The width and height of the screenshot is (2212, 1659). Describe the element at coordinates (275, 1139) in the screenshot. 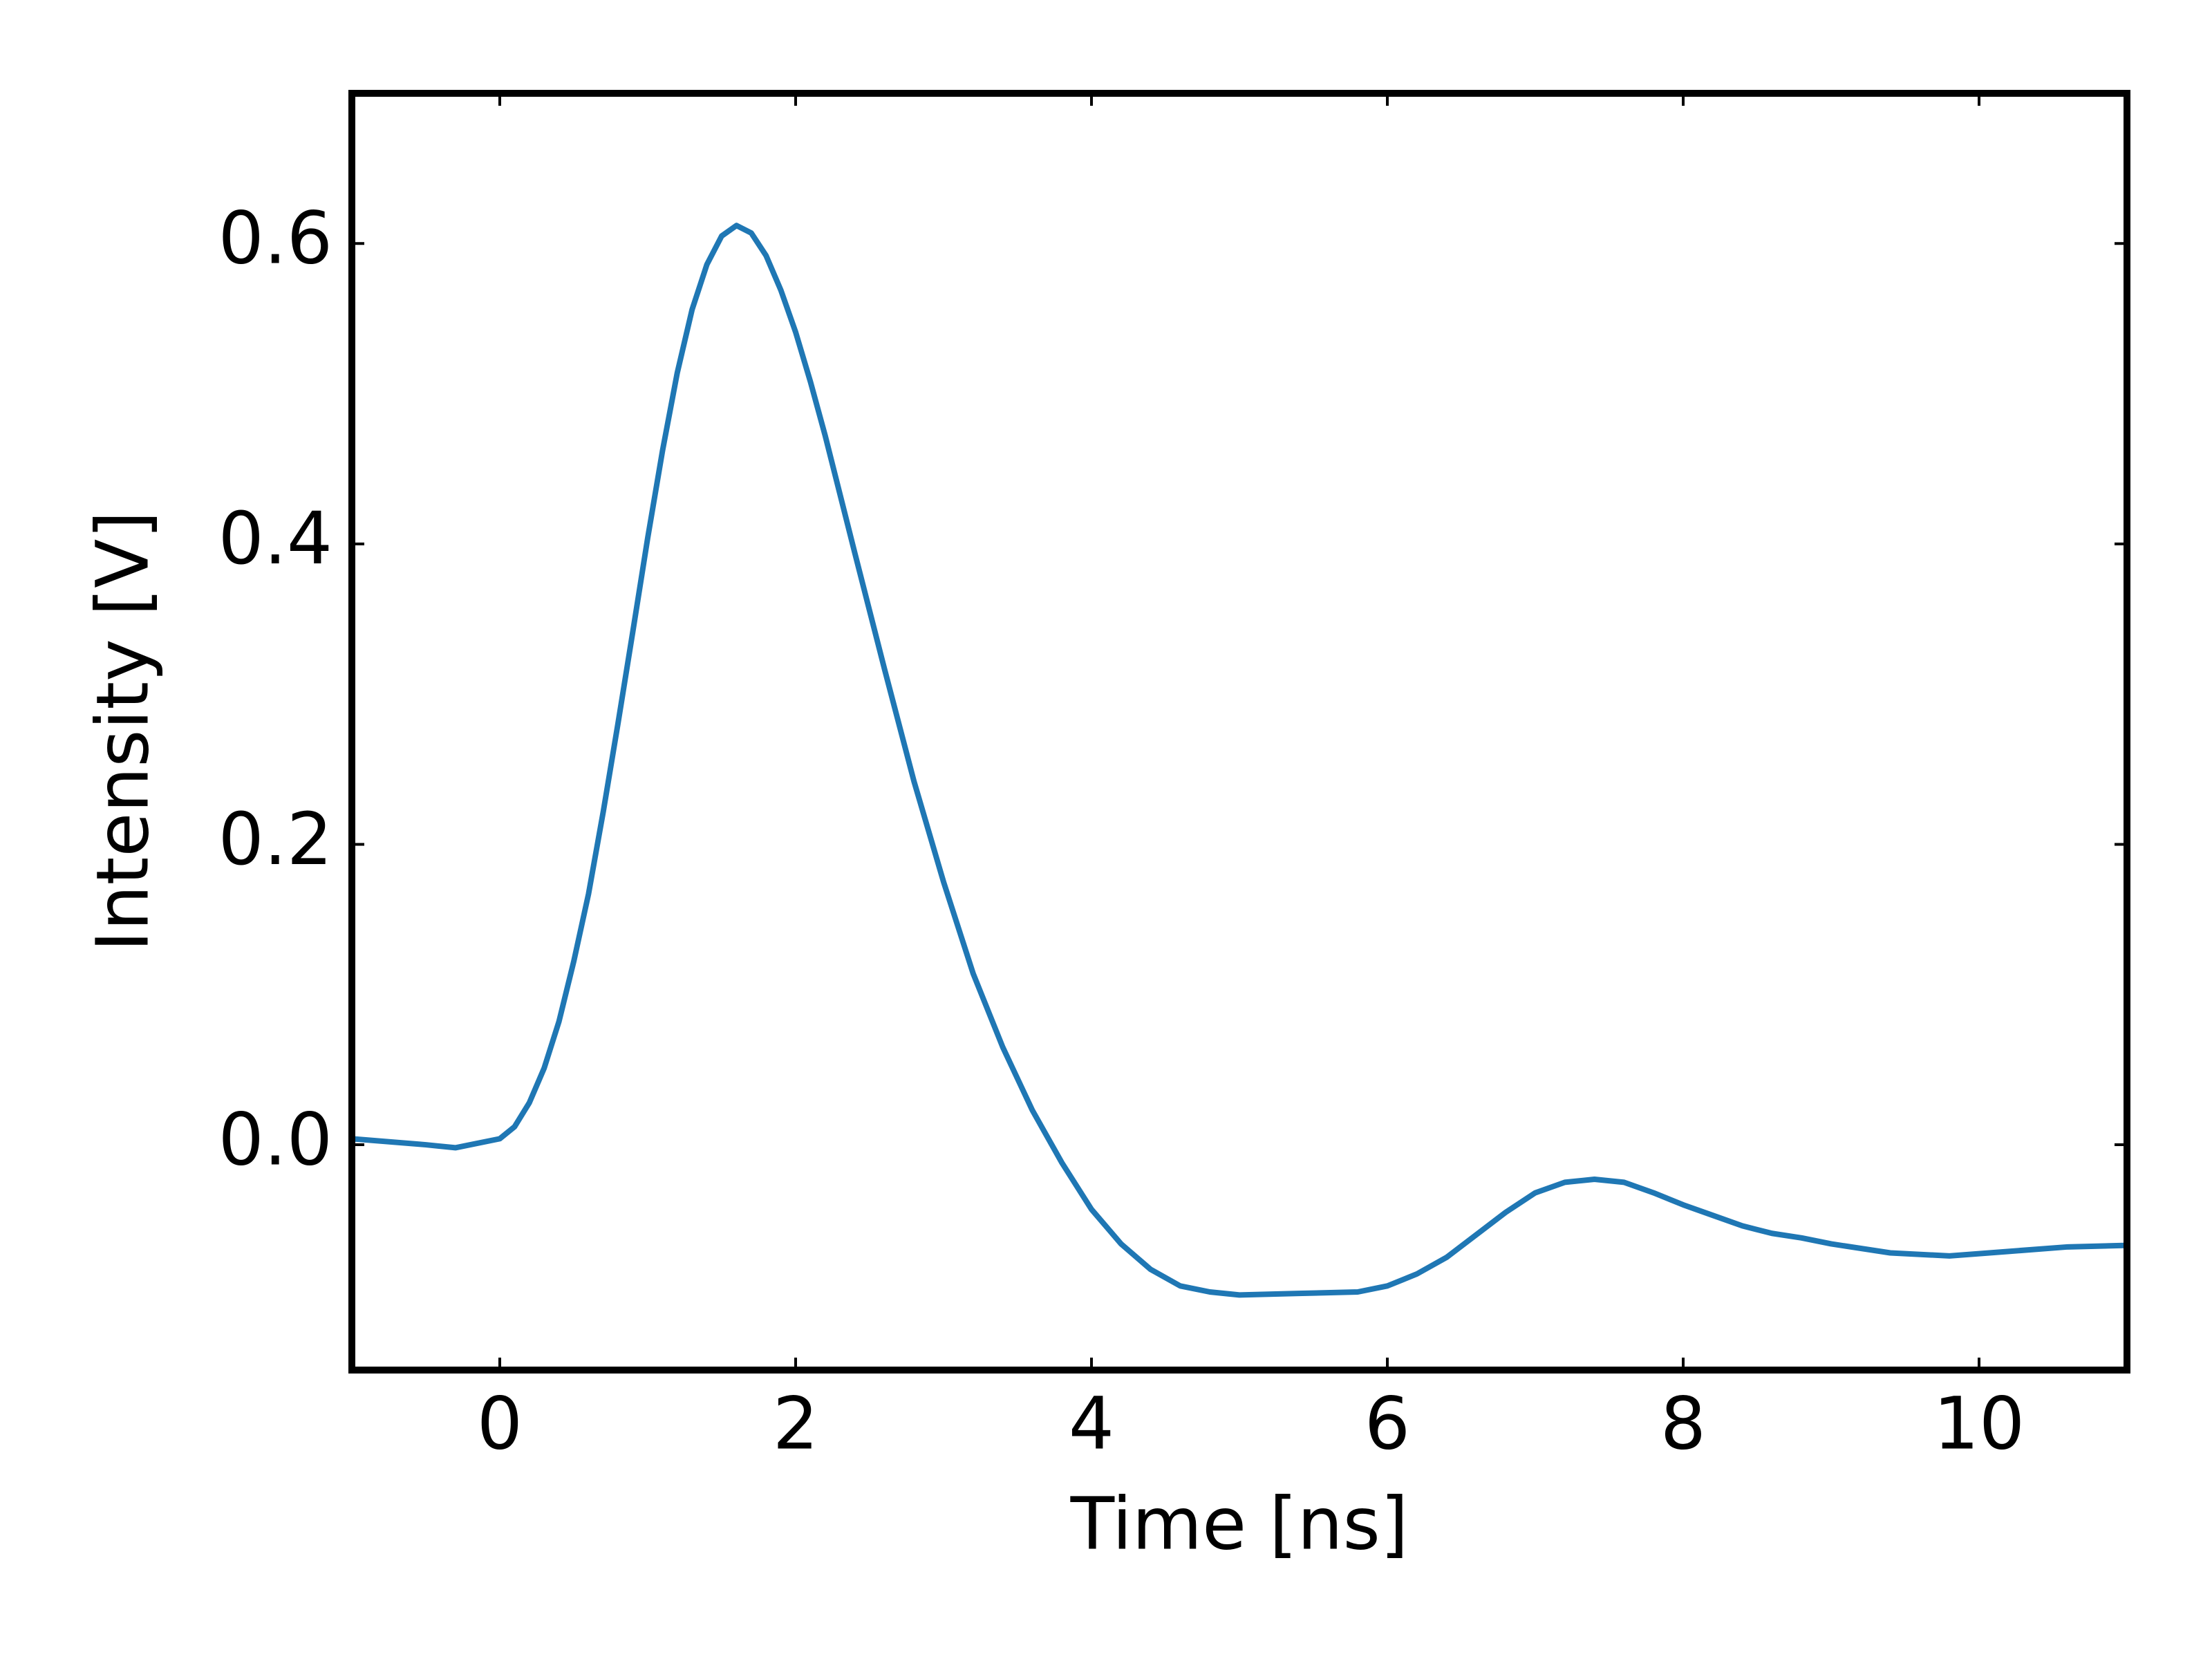

I see `y-tick-label: 0.0` at that location.